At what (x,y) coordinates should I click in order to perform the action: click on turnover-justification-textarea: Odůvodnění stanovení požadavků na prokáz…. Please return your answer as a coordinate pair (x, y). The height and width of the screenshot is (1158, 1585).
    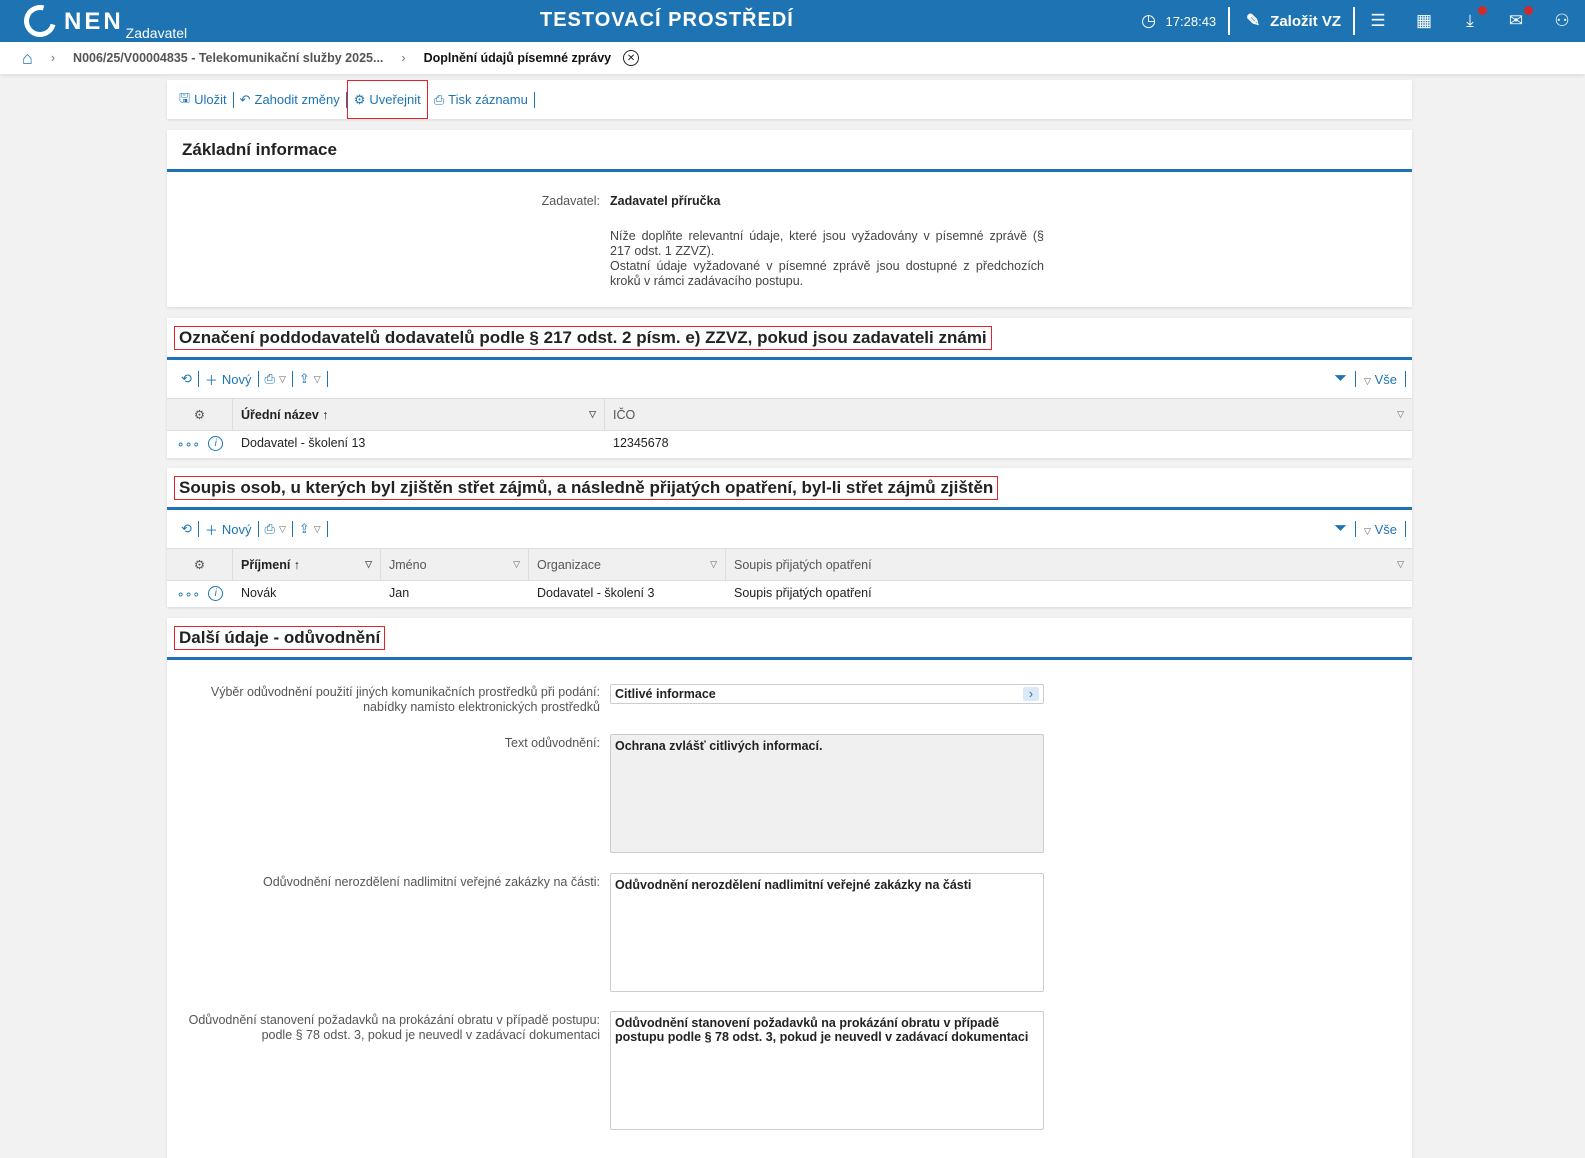
    Looking at the image, I should click on (827, 1070).